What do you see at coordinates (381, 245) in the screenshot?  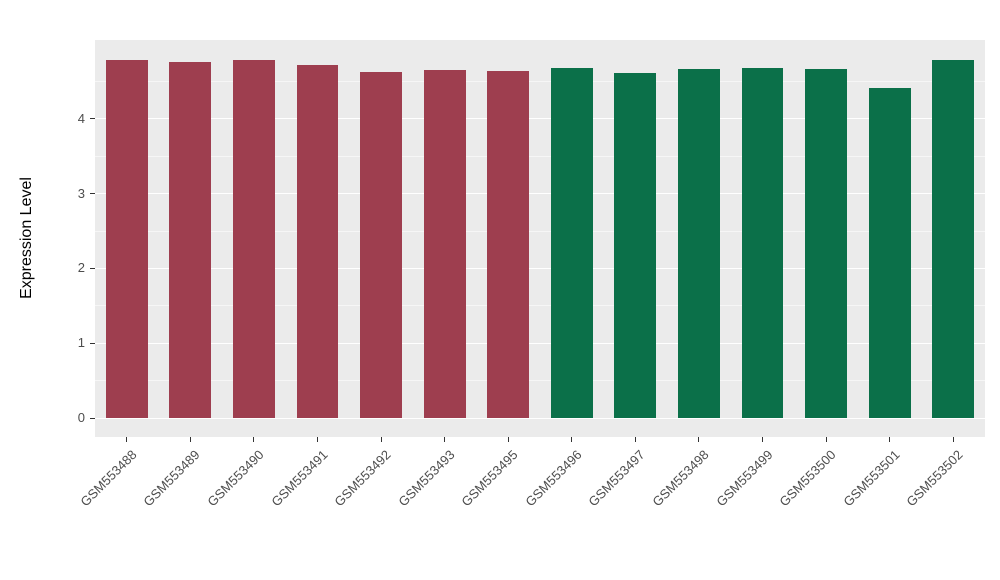 I see `bar-GSM553492` at bounding box center [381, 245].